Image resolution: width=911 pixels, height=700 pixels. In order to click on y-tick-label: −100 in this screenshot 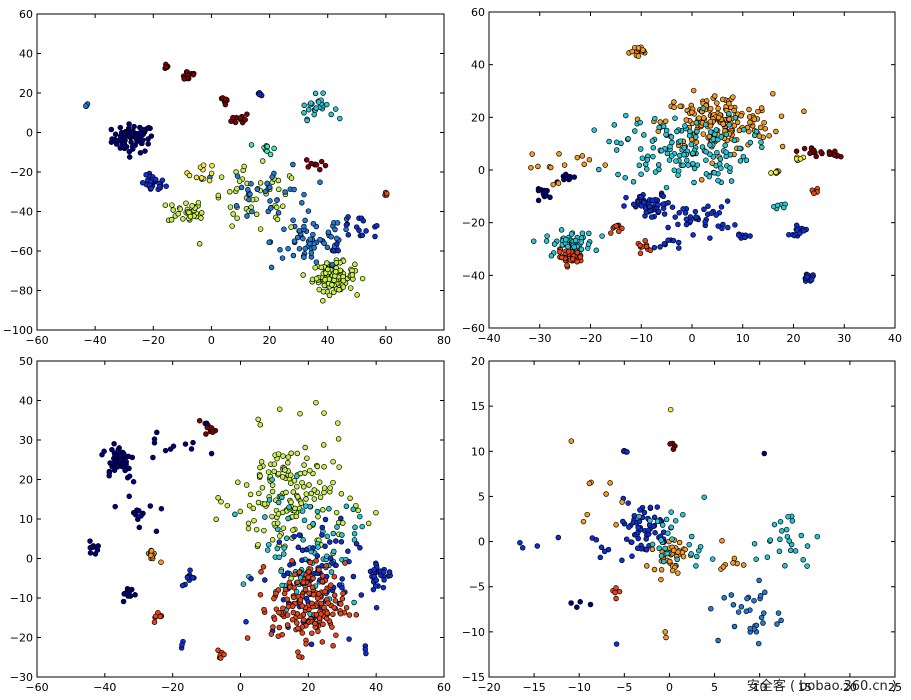, I will do `click(18, 330)`.